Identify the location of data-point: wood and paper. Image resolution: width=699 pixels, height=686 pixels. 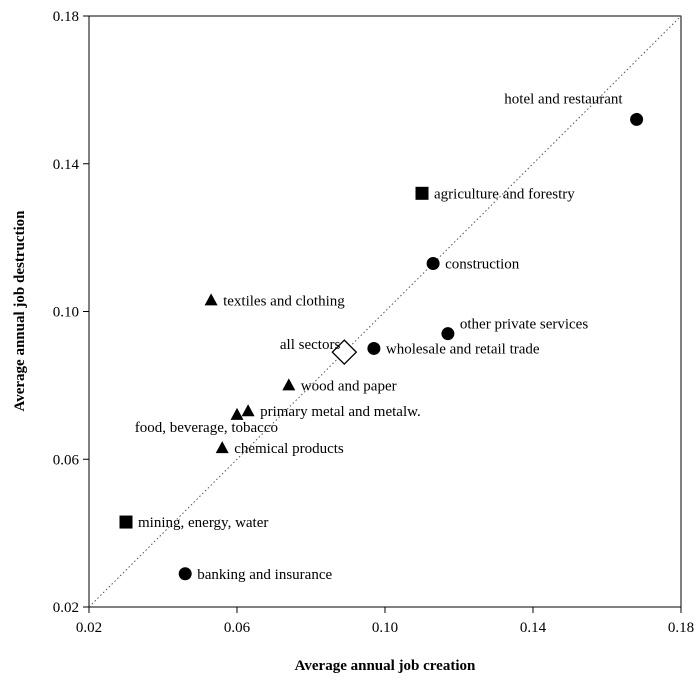
(339, 386).